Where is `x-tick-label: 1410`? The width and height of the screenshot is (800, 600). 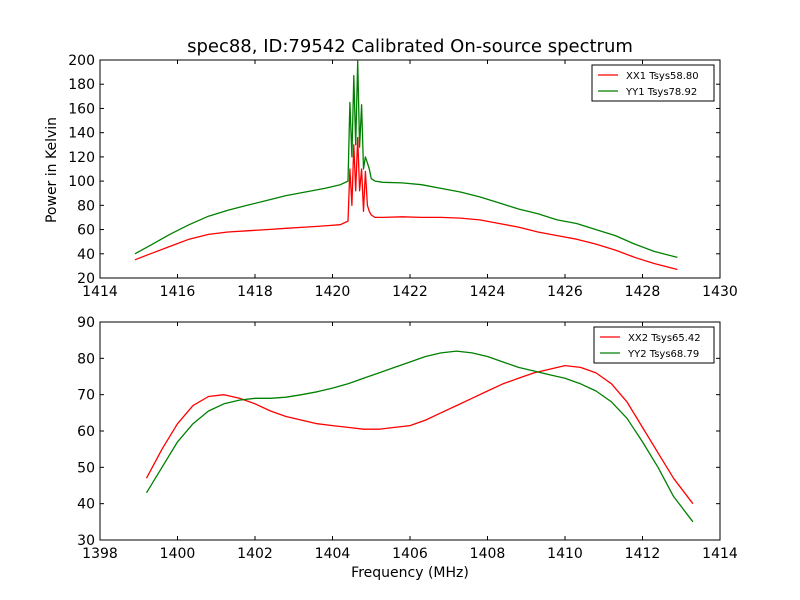
x-tick-label: 1410 is located at coordinates (565, 554).